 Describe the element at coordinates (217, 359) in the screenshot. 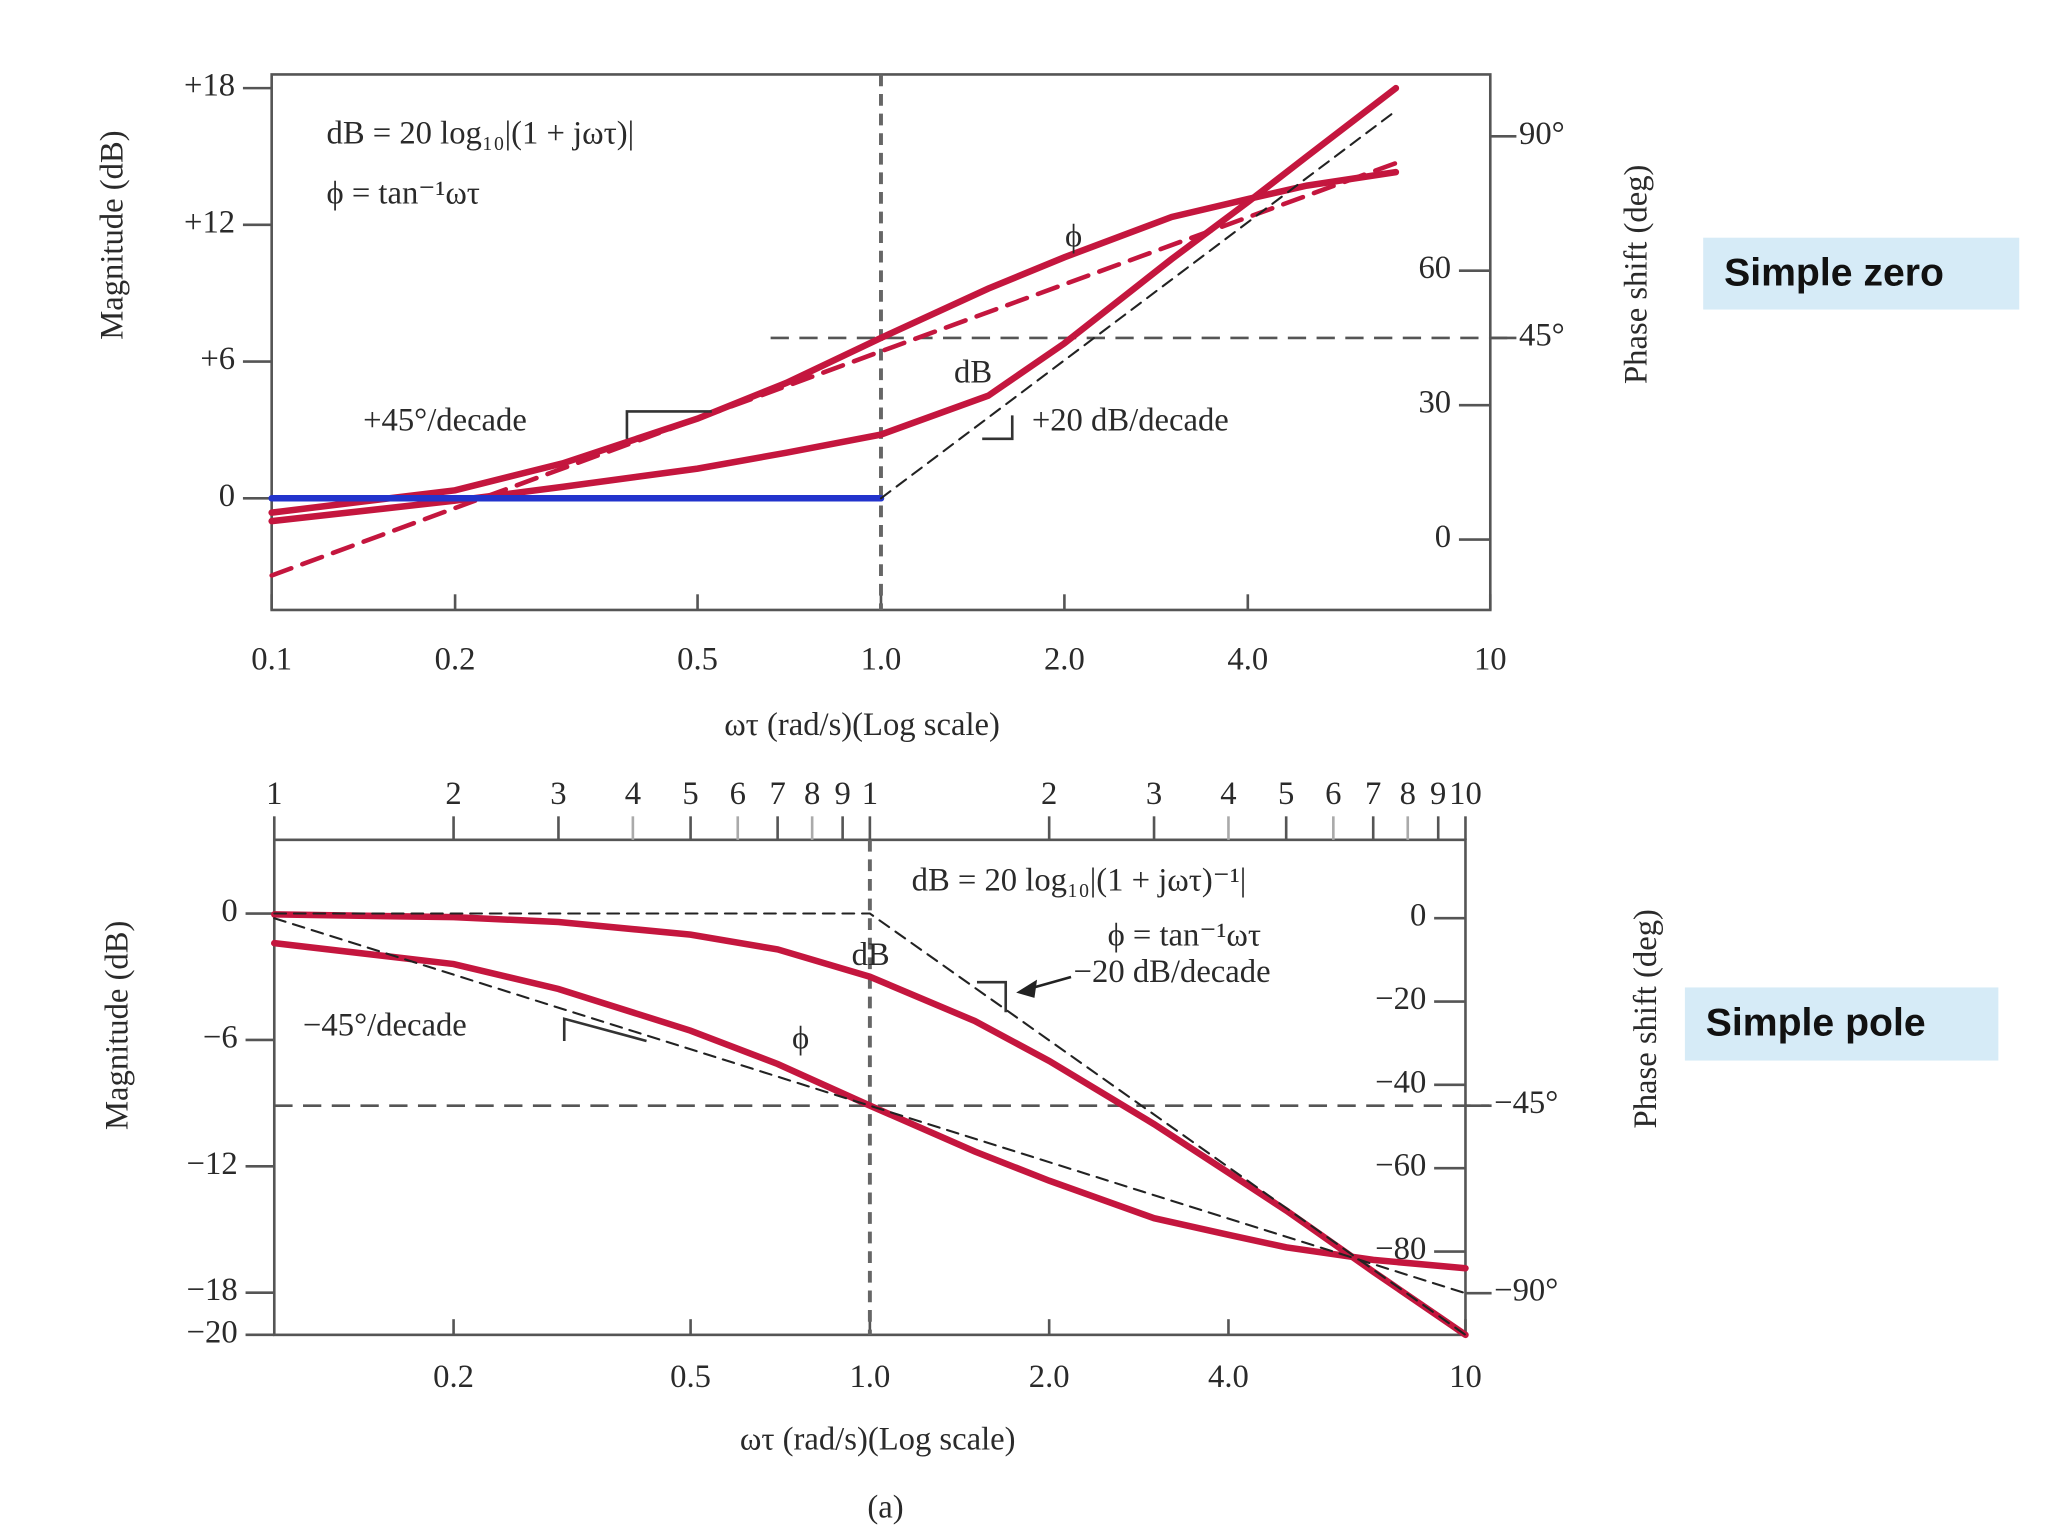

I see `y-tick-label: +6` at that location.